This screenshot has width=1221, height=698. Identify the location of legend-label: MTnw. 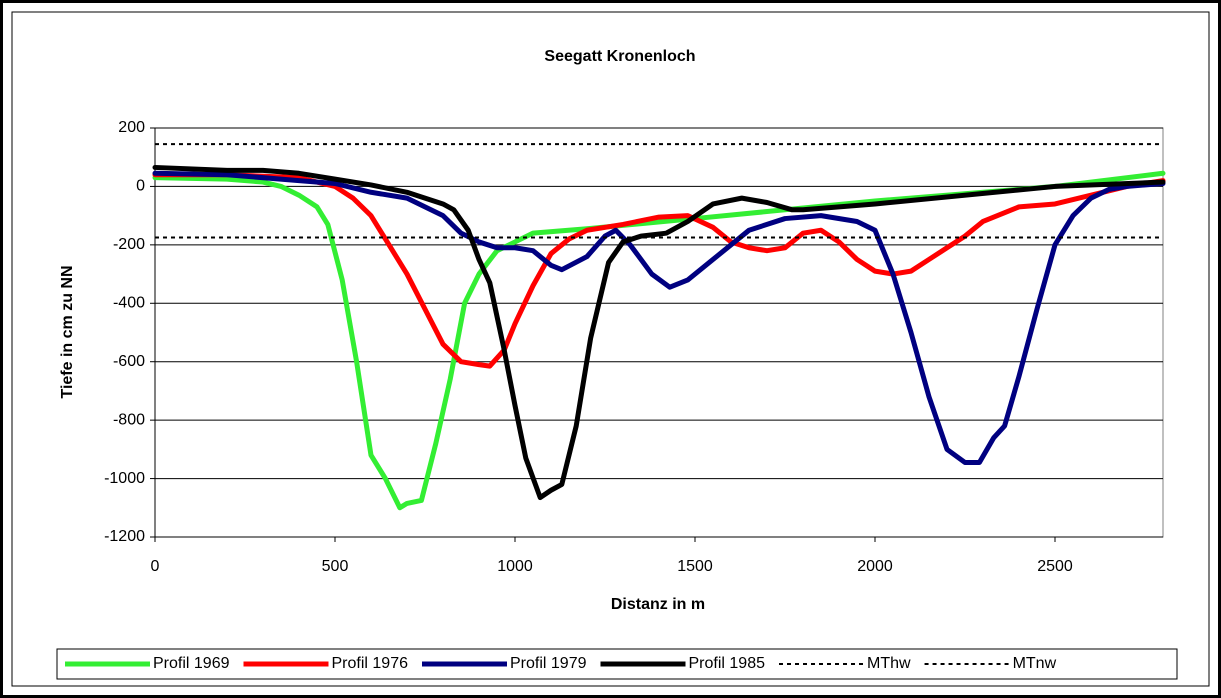
(1035, 663).